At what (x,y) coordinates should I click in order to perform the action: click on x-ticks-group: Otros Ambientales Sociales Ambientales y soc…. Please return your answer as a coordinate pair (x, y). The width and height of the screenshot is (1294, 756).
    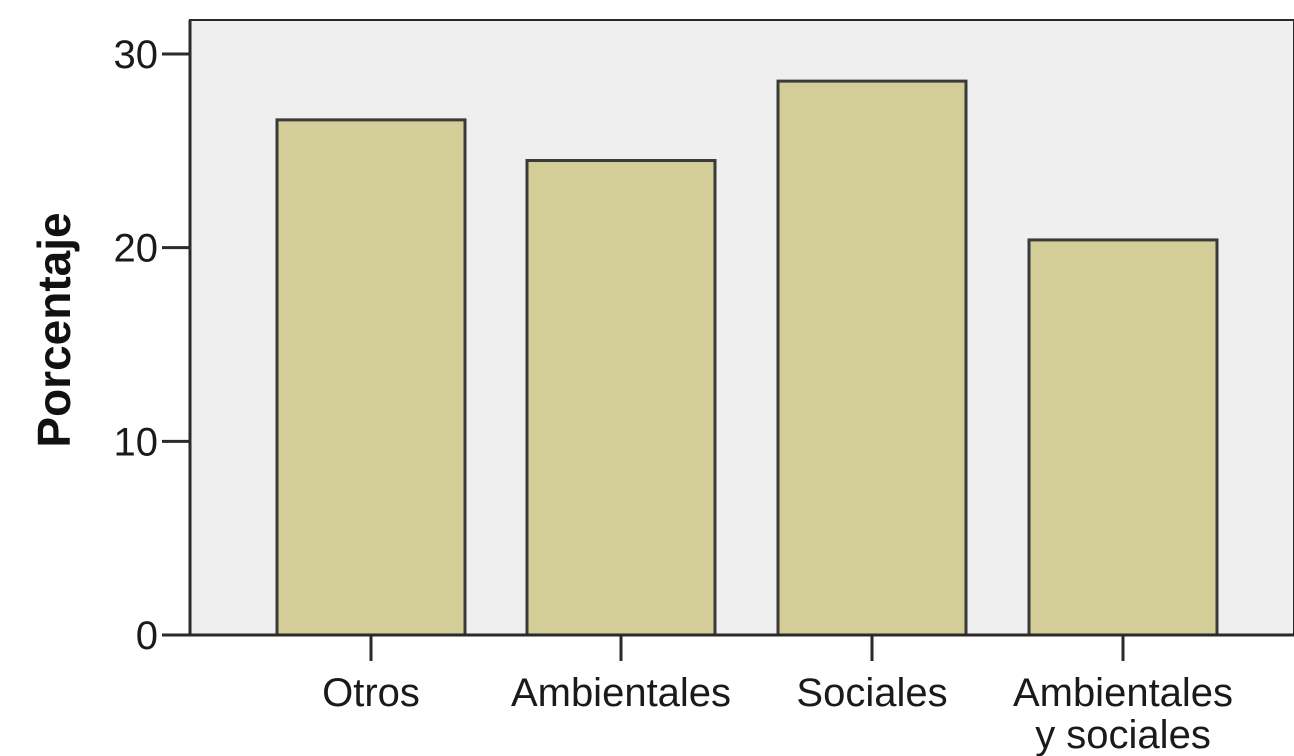
    Looking at the image, I should click on (777, 695).